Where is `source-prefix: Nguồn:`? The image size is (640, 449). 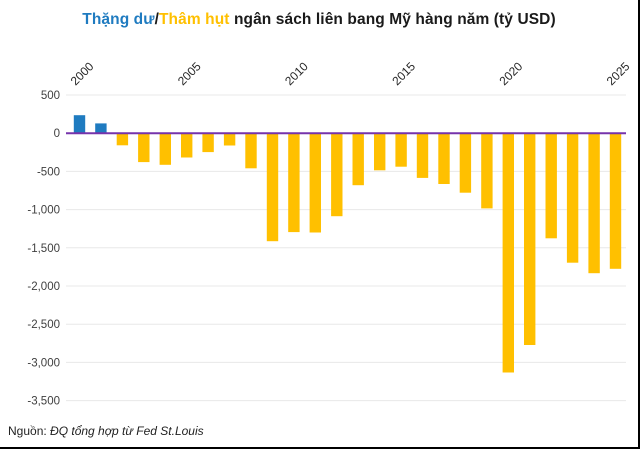
source-prefix: Nguồn: is located at coordinates (29, 431).